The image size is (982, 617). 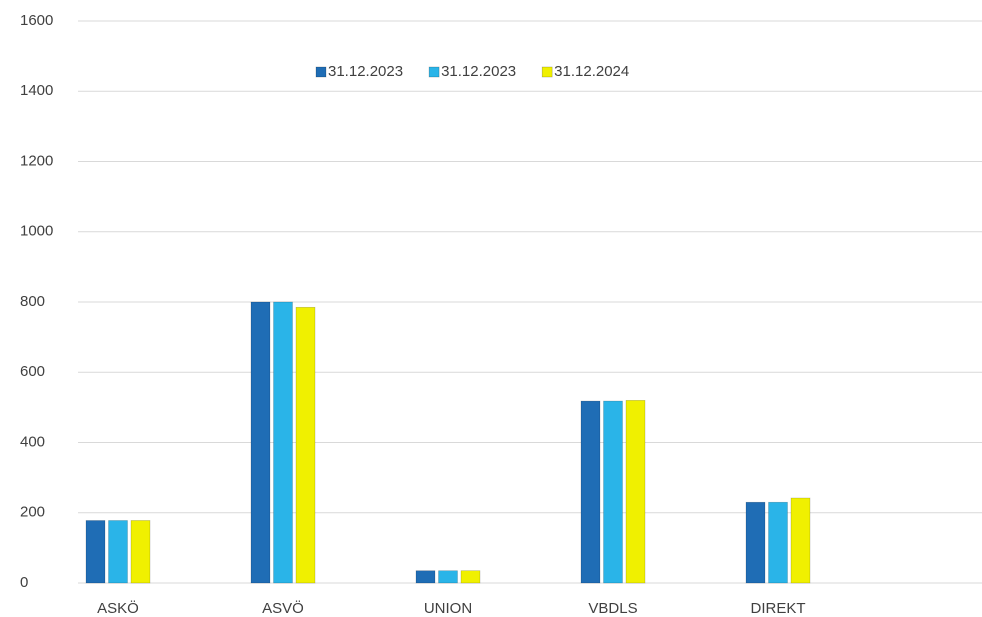 What do you see at coordinates (32, 512) in the screenshot?
I see `y-tick-label: 200` at bounding box center [32, 512].